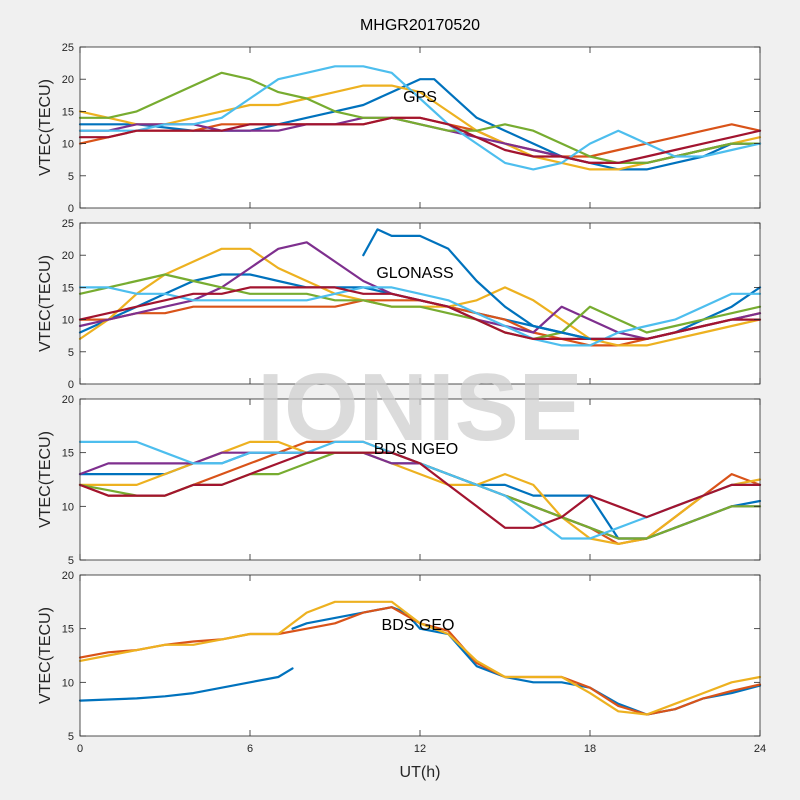  I want to click on panel-label: BDS GEO, so click(418, 625).